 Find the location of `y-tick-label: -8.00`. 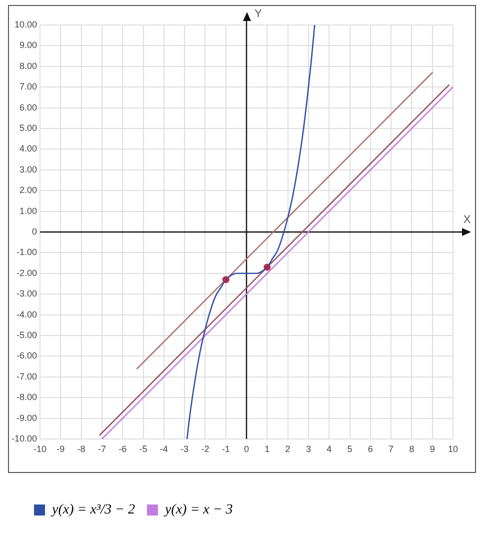

y-tick-label: -8.00 is located at coordinates (26, 397).